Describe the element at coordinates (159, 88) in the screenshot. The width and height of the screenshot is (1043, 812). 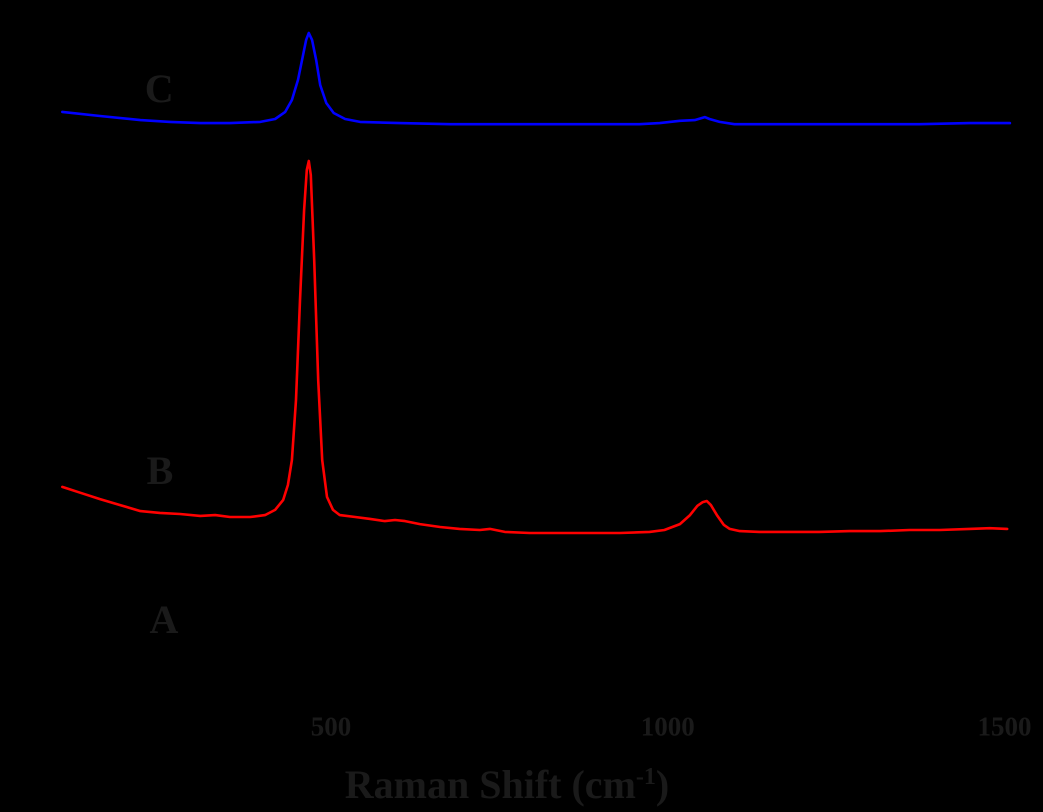
I see `curve-label-c: C` at that location.